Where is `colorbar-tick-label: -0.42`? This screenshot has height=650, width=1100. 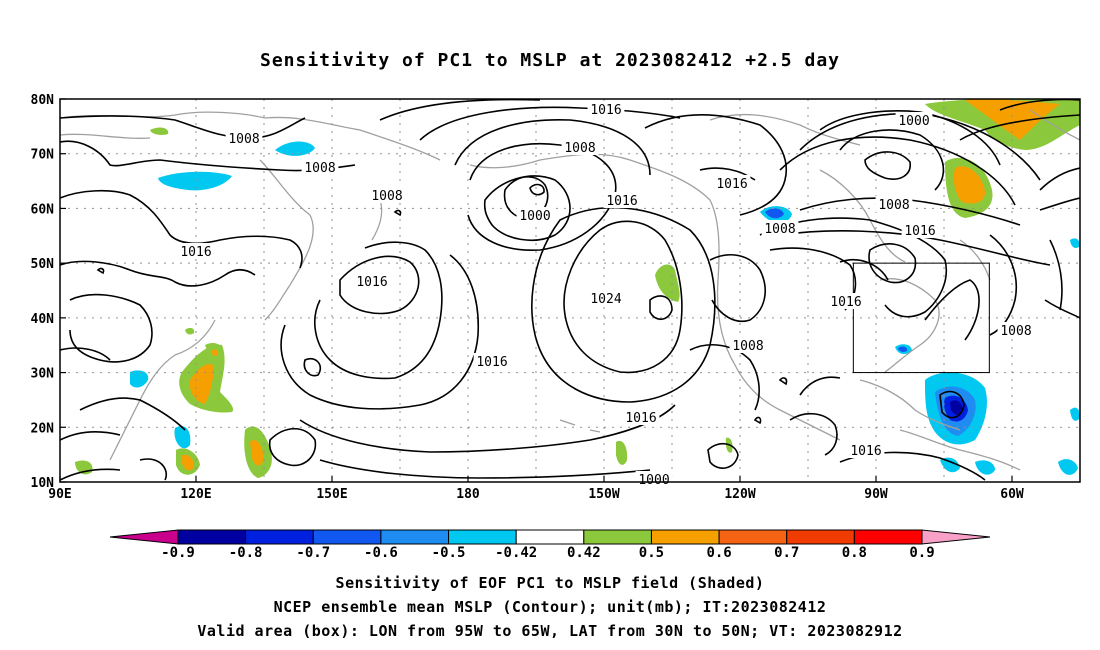 colorbar-tick-label: -0.42 is located at coordinates (516, 553).